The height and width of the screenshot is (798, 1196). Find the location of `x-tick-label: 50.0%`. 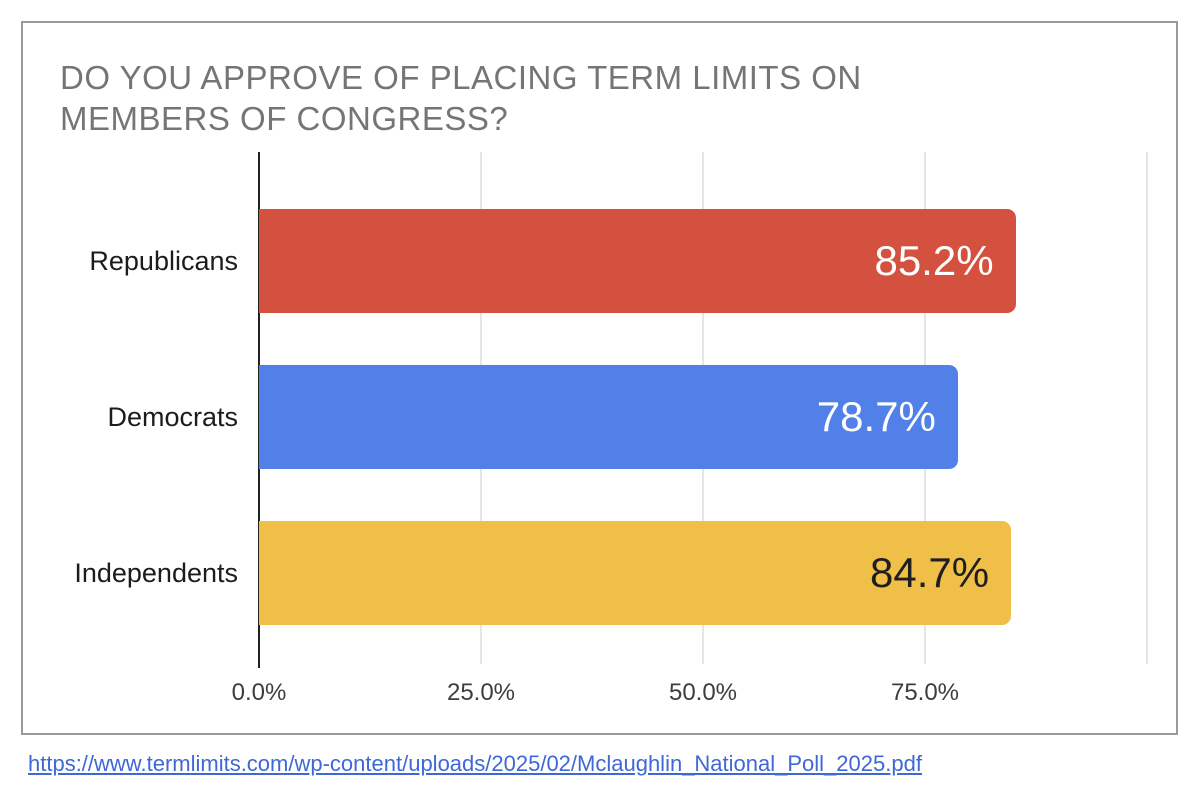

x-tick-label: 50.0% is located at coordinates (703, 692).